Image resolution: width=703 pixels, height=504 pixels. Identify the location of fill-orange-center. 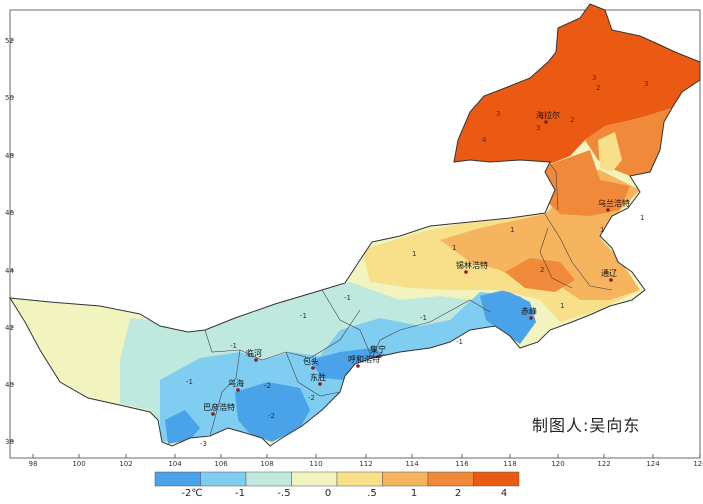
(540, 275).